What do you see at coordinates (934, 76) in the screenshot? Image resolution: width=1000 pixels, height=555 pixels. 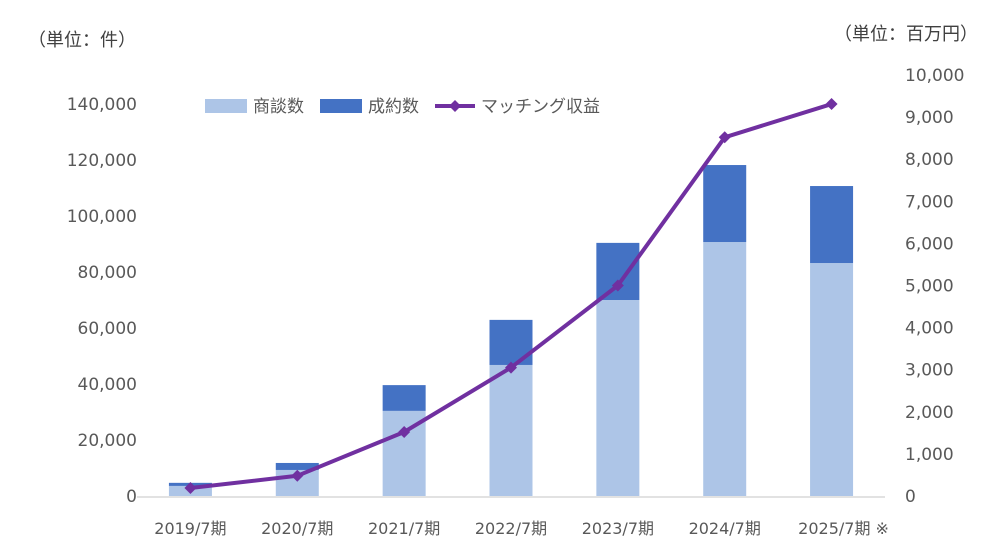 I see `right-tick-label: 10,000` at bounding box center [934, 76].